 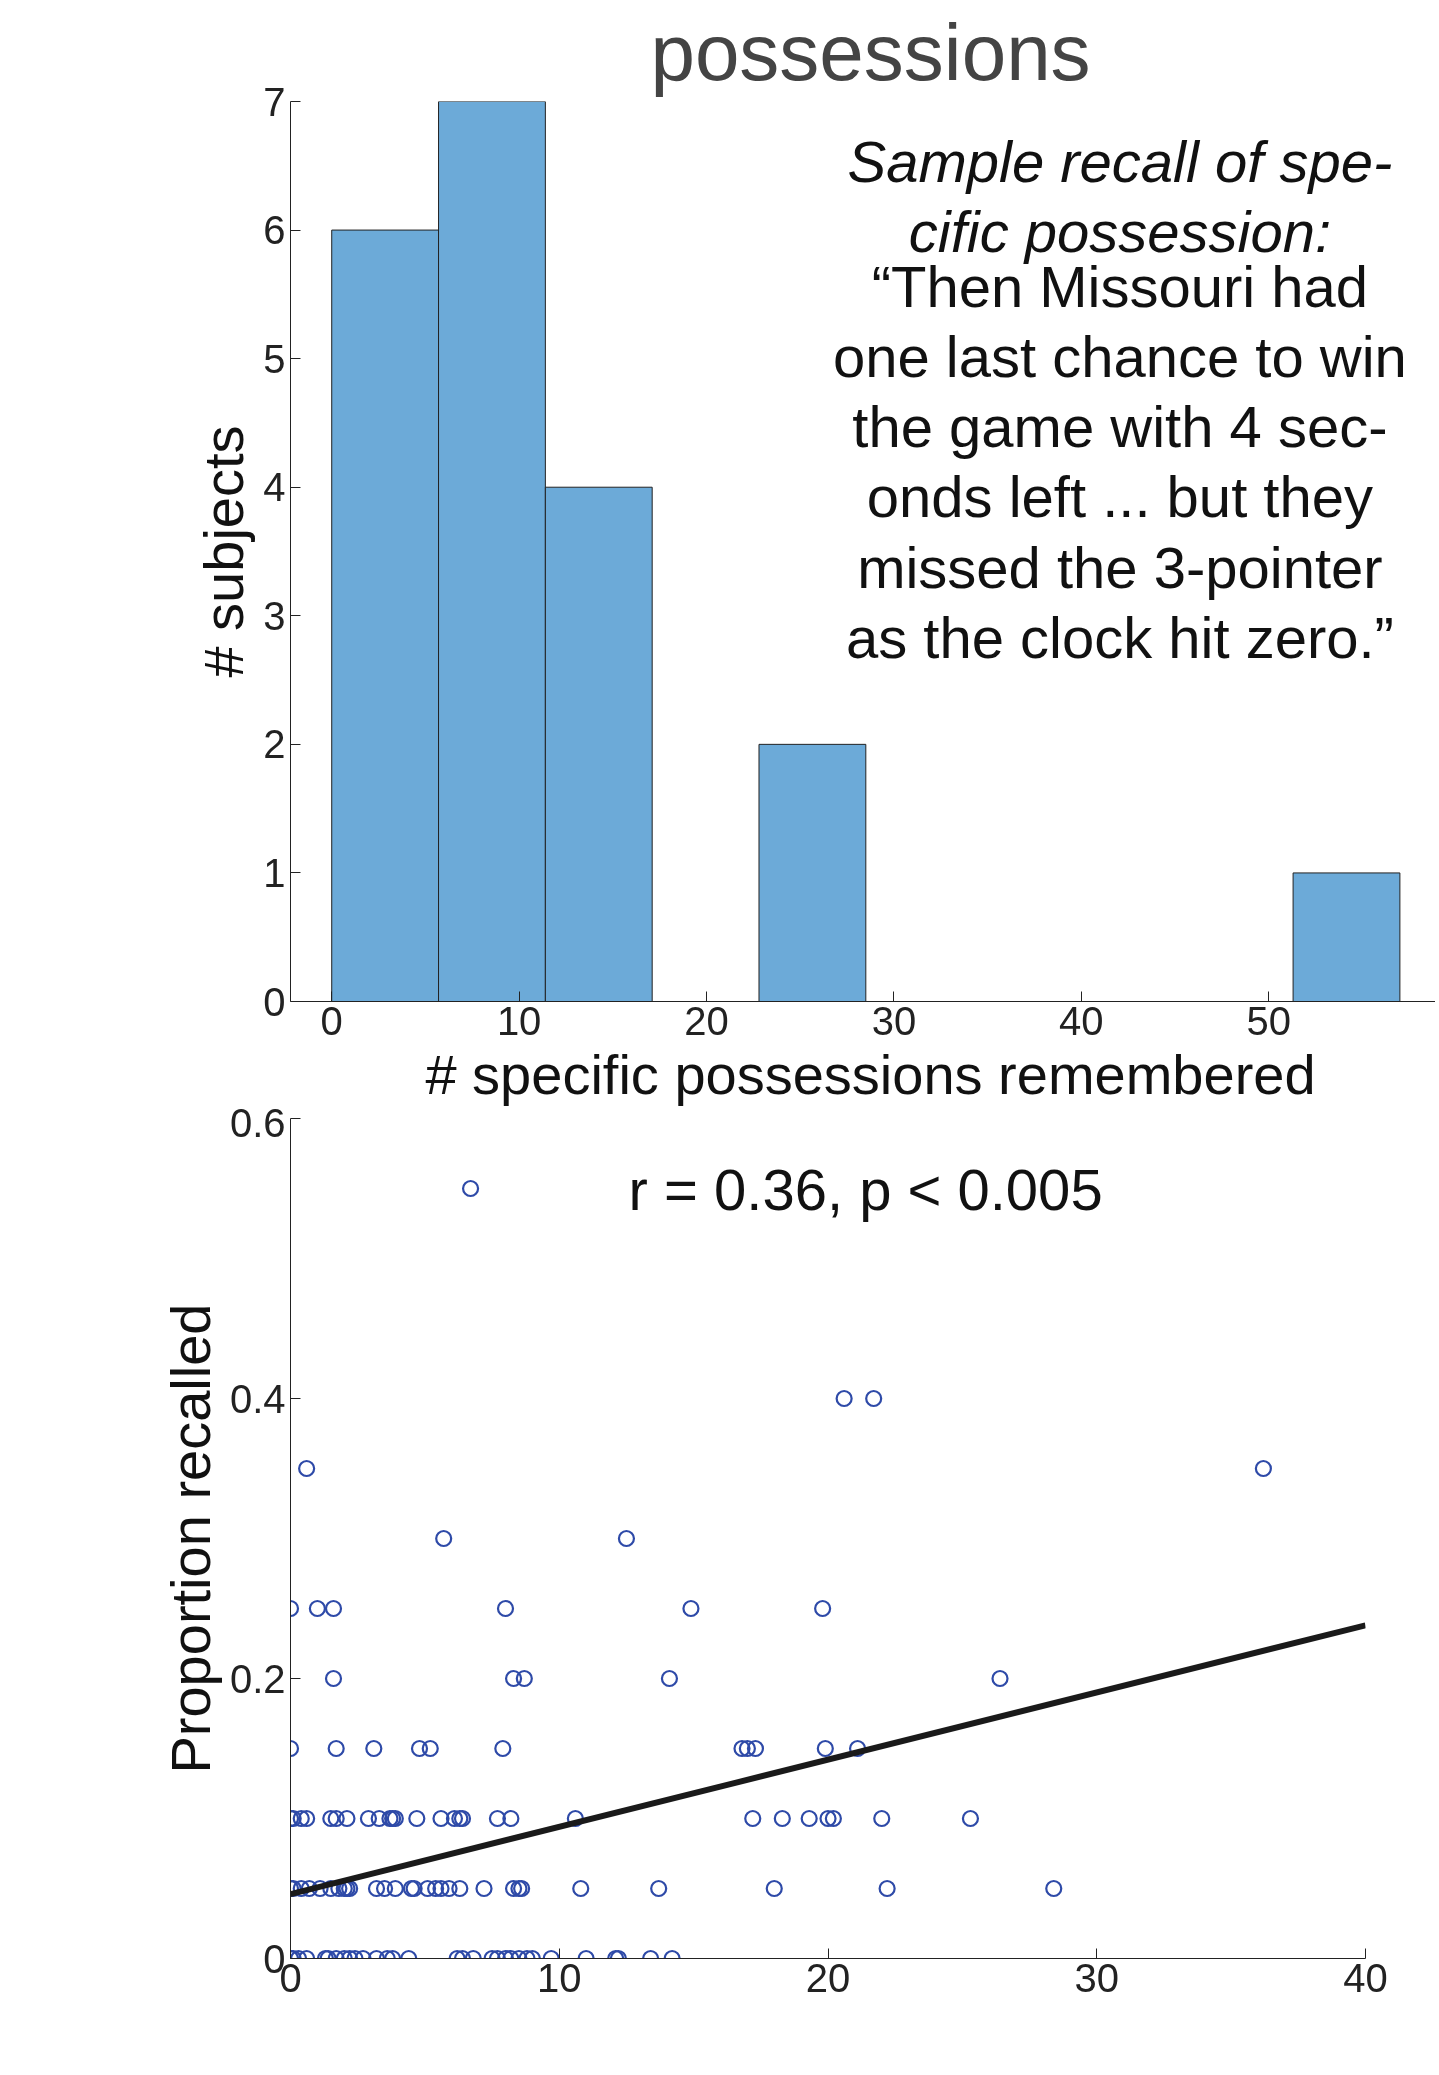 I want to click on y-tick-label: 0.6, so click(x=257, y=1122).